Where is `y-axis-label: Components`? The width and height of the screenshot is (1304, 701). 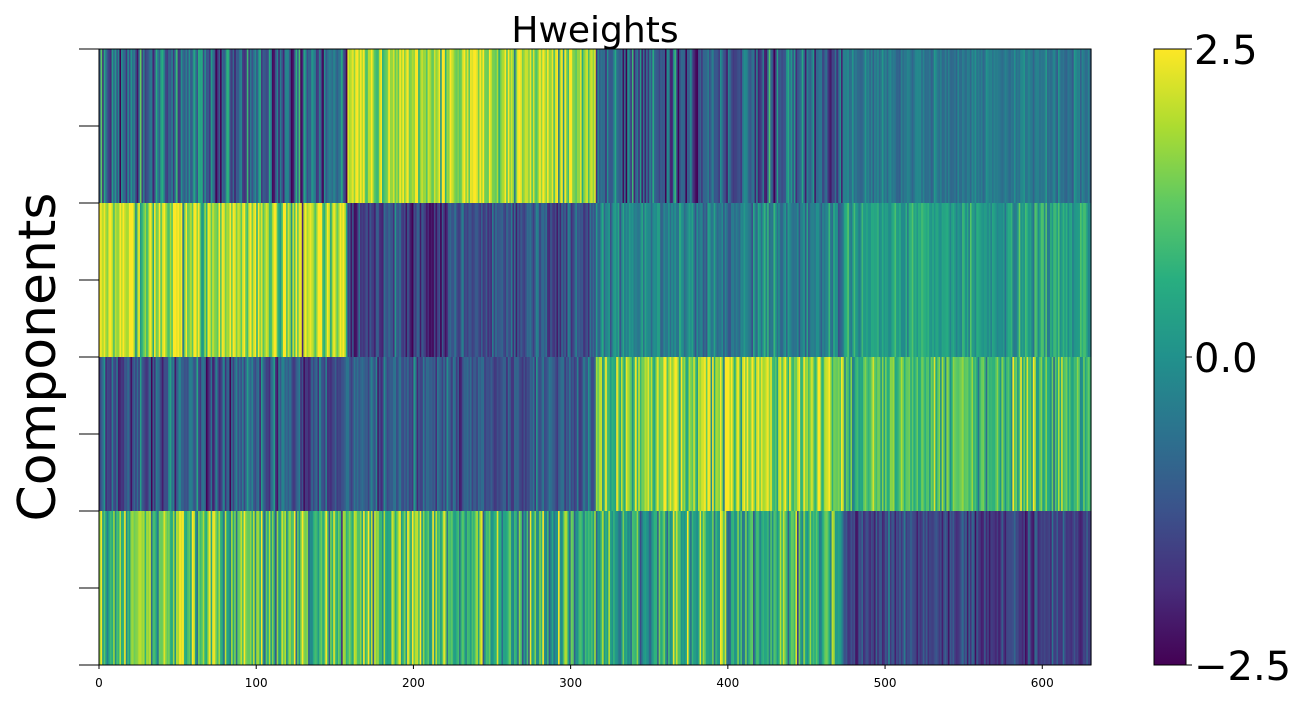 y-axis-label: Components is located at coordinates (38, 357).